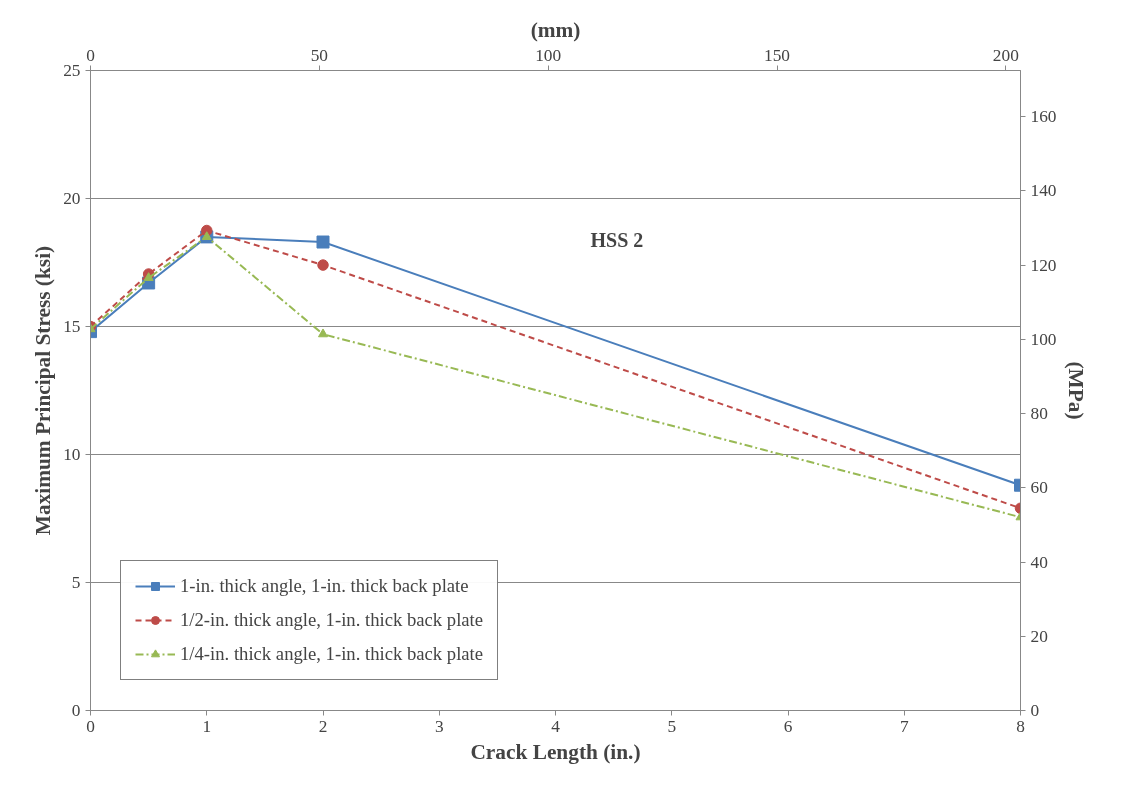  I want to click on x-tick-label: 8, so click(1020, 726).